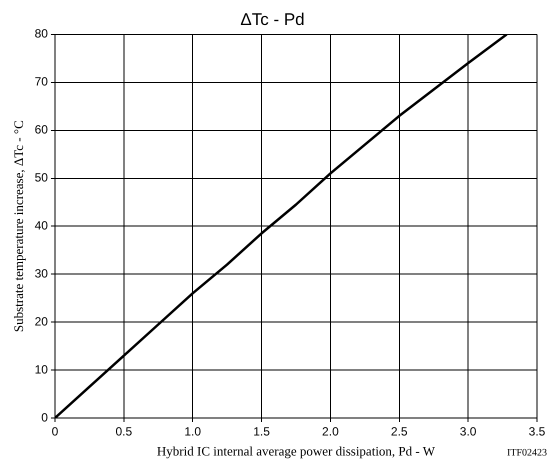 This screenshot has height=470, width=559. What do you see at coordinates (193, 431) in the screenshot?
I see `x-tick-label: 1.0` at bounding box center [193, 431].